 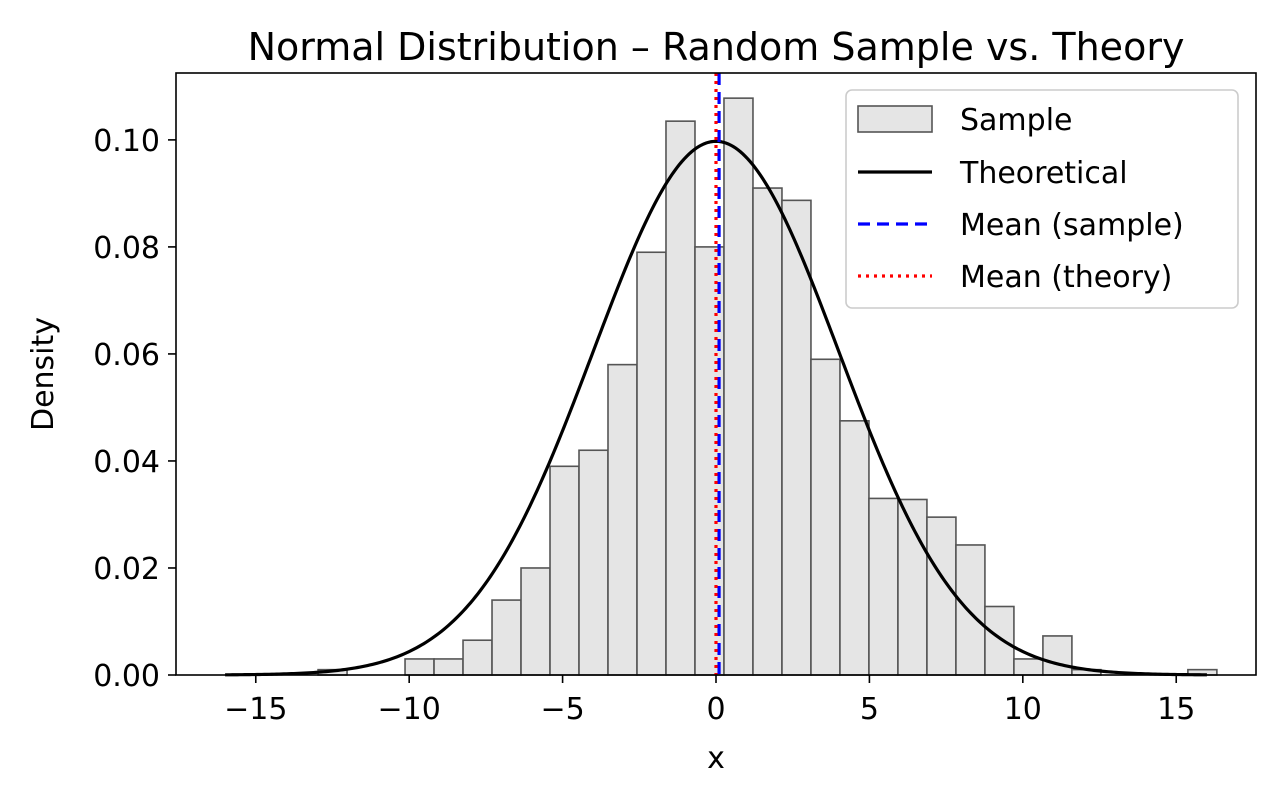 I want to click on legend-sample-swatch, so click(x=895, y=119).